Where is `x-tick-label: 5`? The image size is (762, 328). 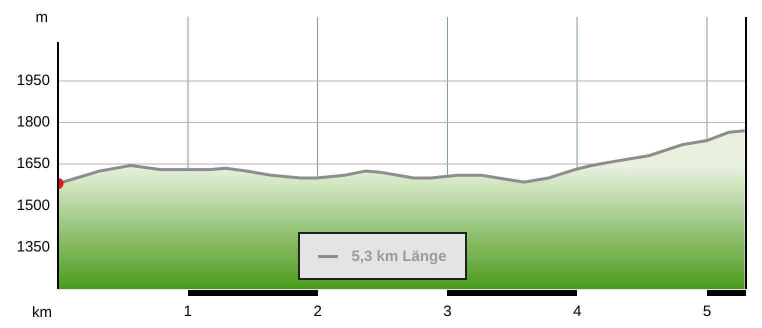
x-tick-label: 5 is located at coordinates (707, 311).